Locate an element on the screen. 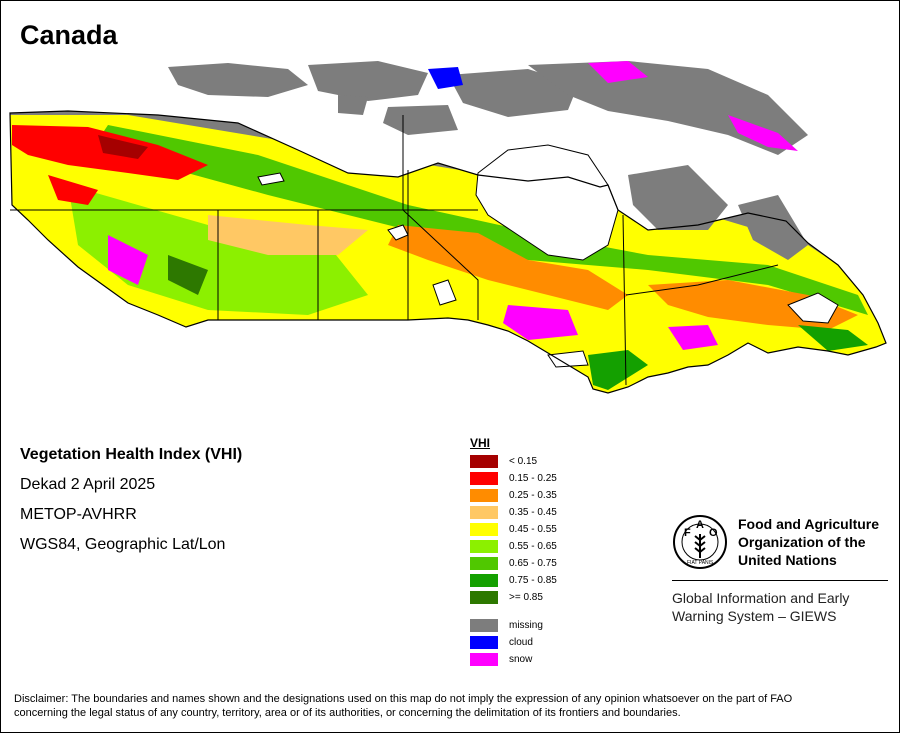 The height and width of the screenshot is (733, 900). fao-name-line3: United Nations is located at coordinates (787, 560).